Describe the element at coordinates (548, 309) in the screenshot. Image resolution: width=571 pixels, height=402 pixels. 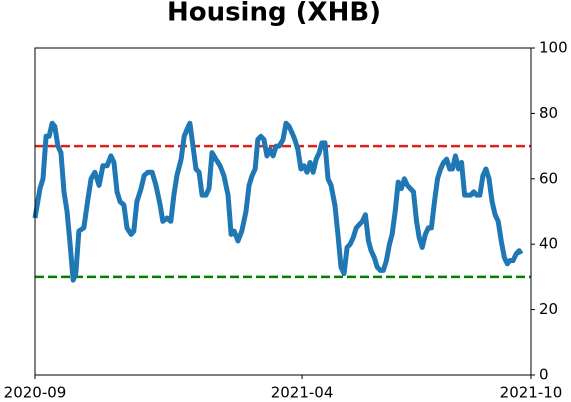
I see `y-tick-label: 20` at that location.